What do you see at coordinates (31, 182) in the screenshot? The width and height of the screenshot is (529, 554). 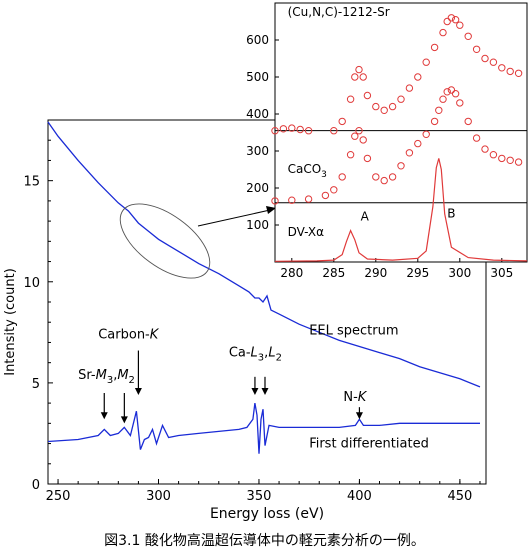 I see `y-tick-label: 15` at bounding box center [31, 182].